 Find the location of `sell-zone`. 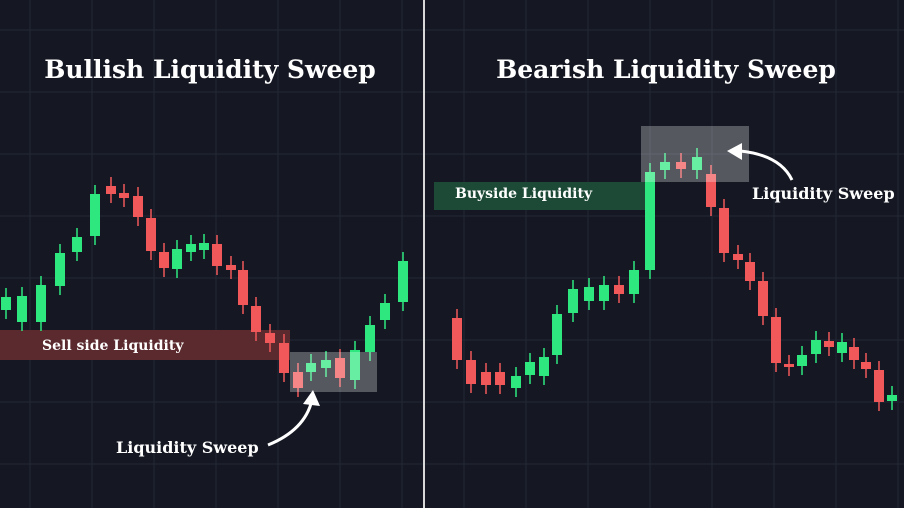

sell-zone is located at coordinates (145, 345).